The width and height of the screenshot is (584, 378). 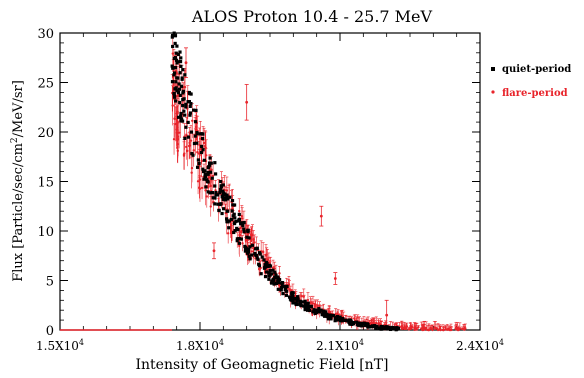 I want to click on y-tick-label: 15, so click(x=45, y=183).